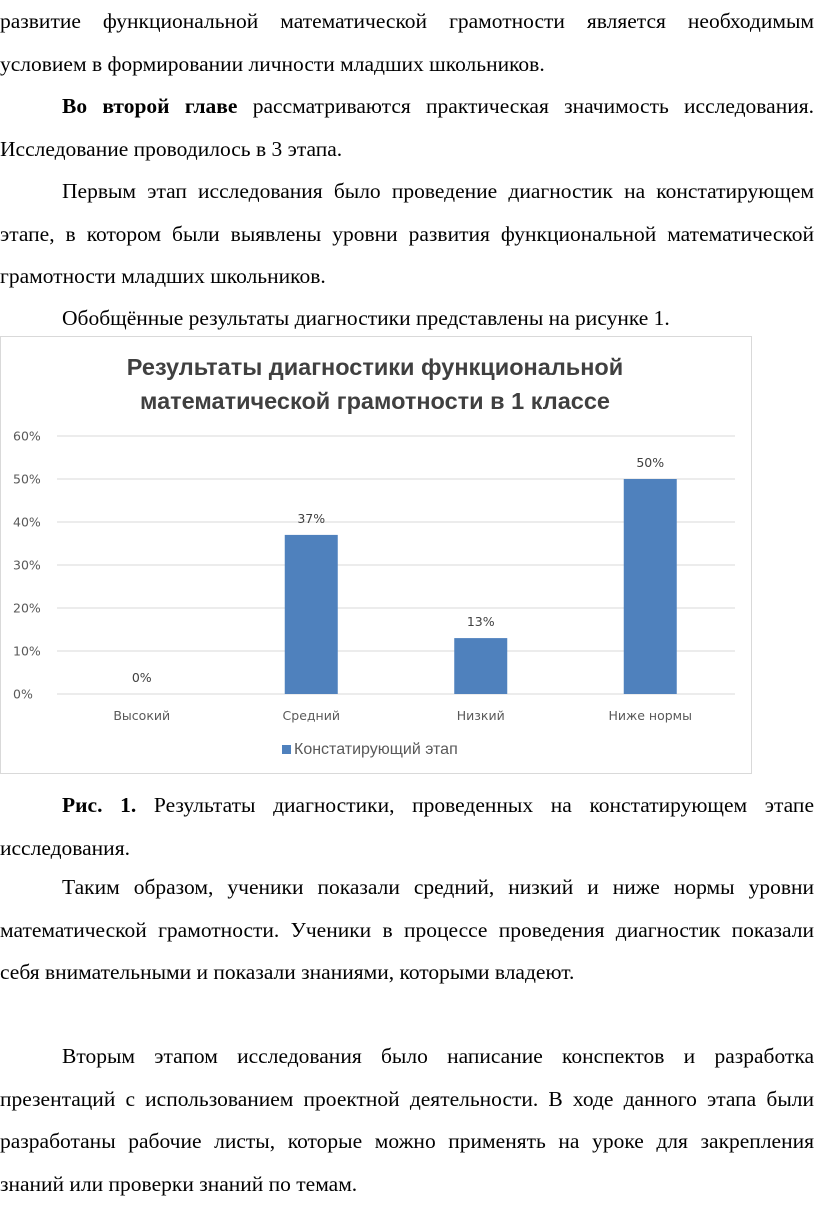 This screenshot has width=816, height=1210. I want to click on y-tick-label: 30%, so click(27, 565).